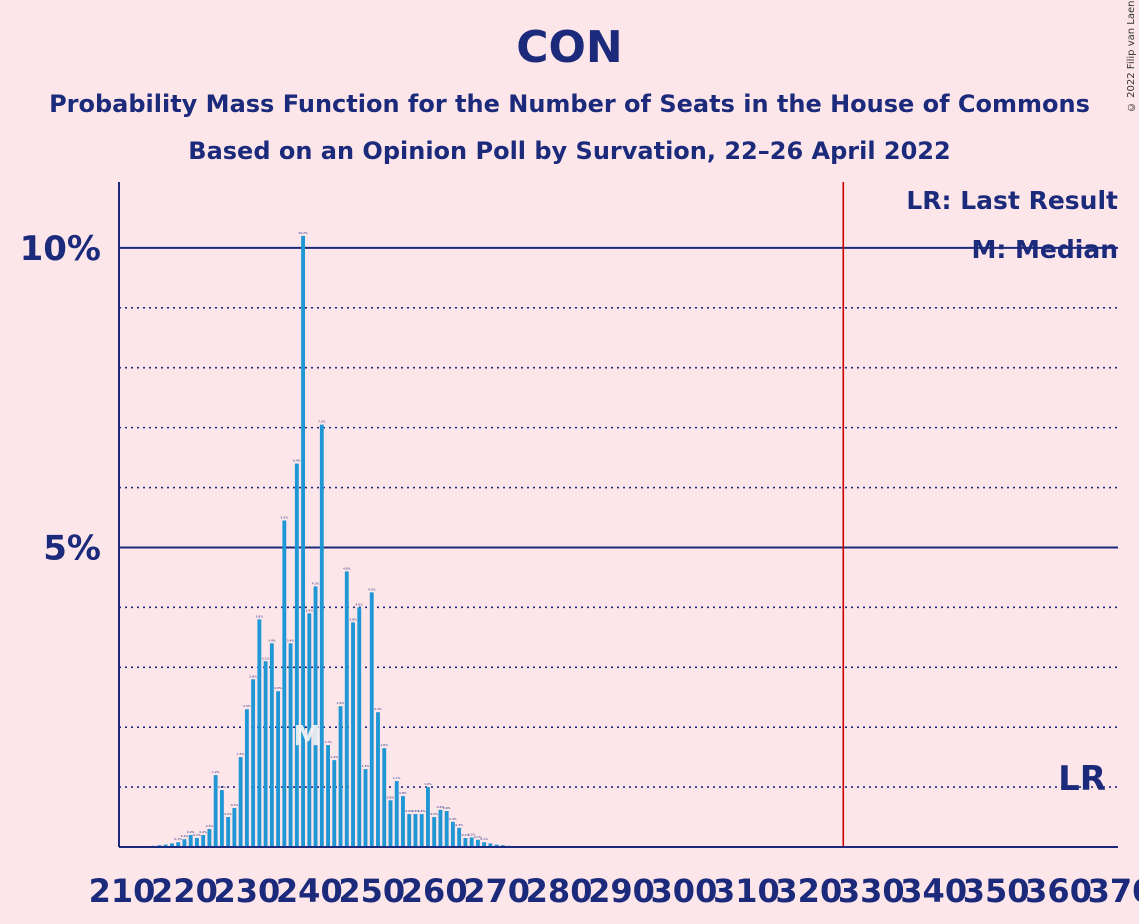 The image size is (1139, 924). What do you see at coordinates (684, 891) in the screenshot?
I see `x-tick-label: 300` at bounding box center [684, 891].